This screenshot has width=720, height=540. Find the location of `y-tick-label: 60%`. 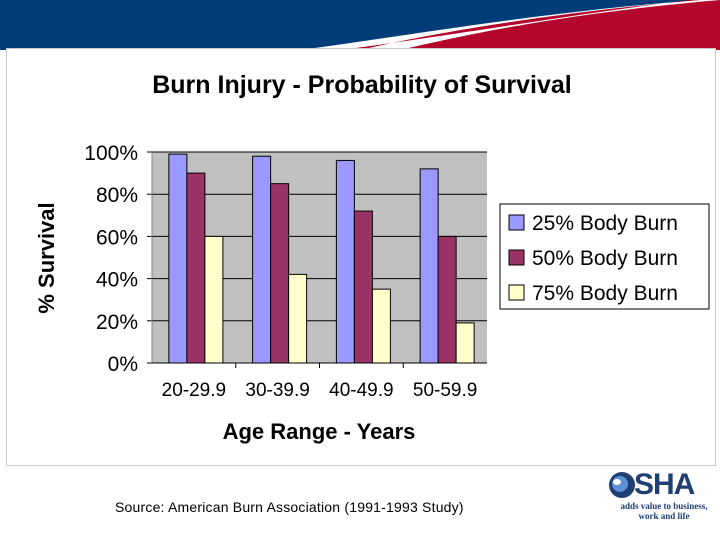

y-tick-label: 60% is located at coordinates (117, 237).